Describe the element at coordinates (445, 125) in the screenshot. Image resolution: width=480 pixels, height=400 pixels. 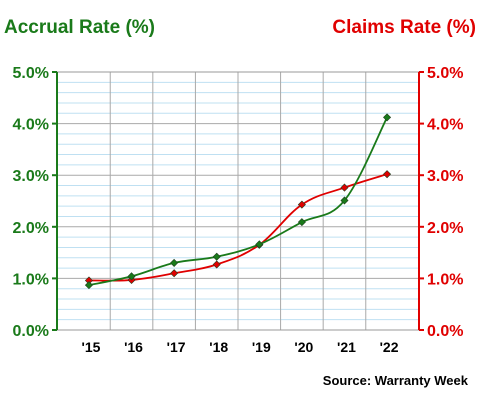
I see `right-tick-label: 4.0%` at that location.